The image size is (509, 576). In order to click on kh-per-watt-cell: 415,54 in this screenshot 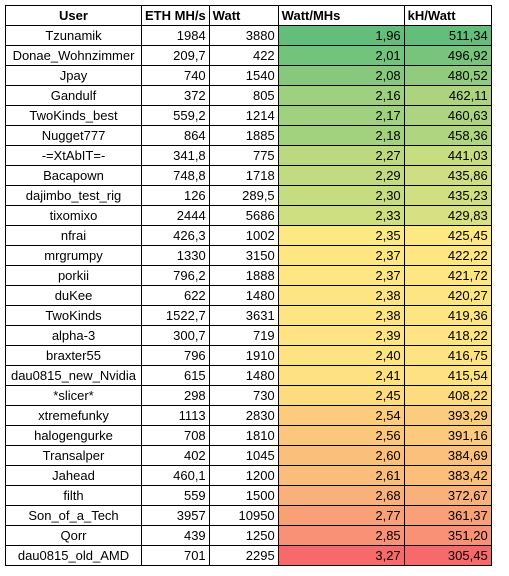, I will do `click(447, 375)`.